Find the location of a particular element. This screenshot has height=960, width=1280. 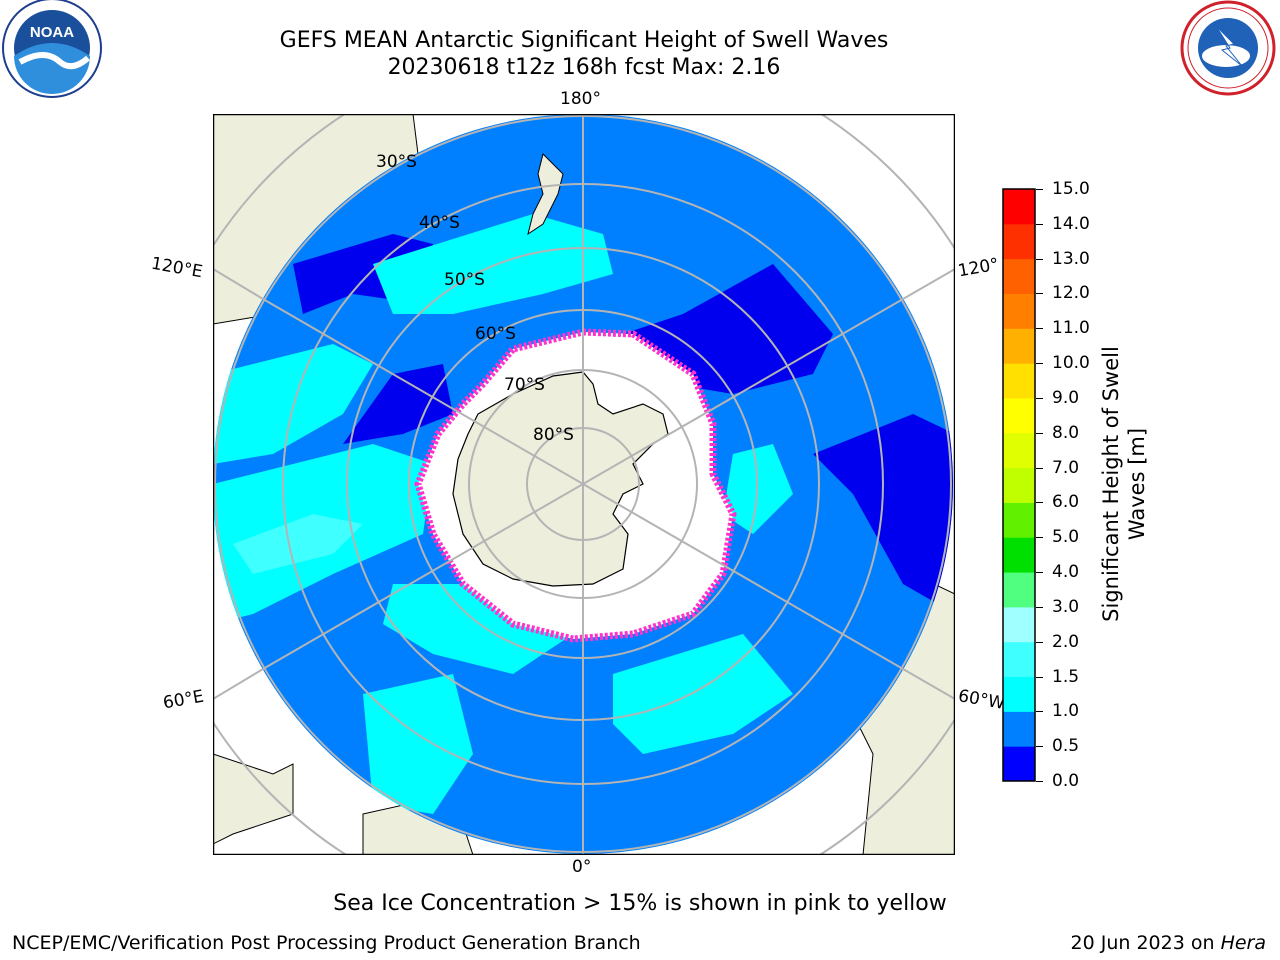

colorbar-tick-label: 1.0 is located at coordinates (1066, 711).